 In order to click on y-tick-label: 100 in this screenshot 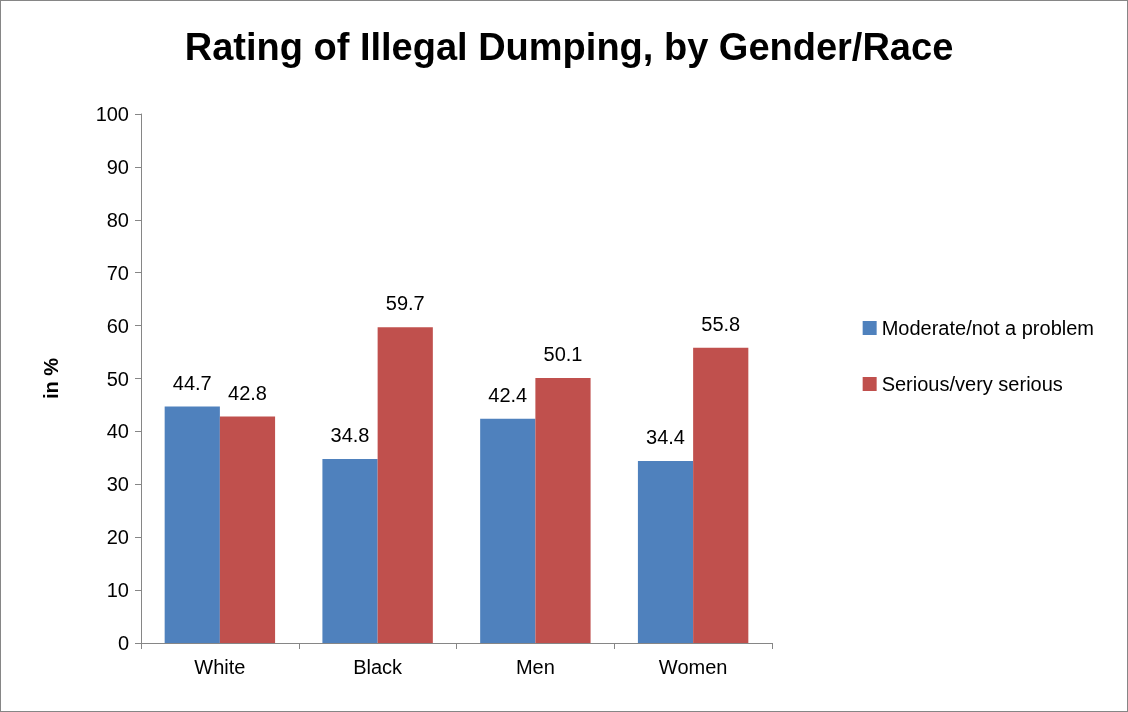, I will do `click(112, 114)`.